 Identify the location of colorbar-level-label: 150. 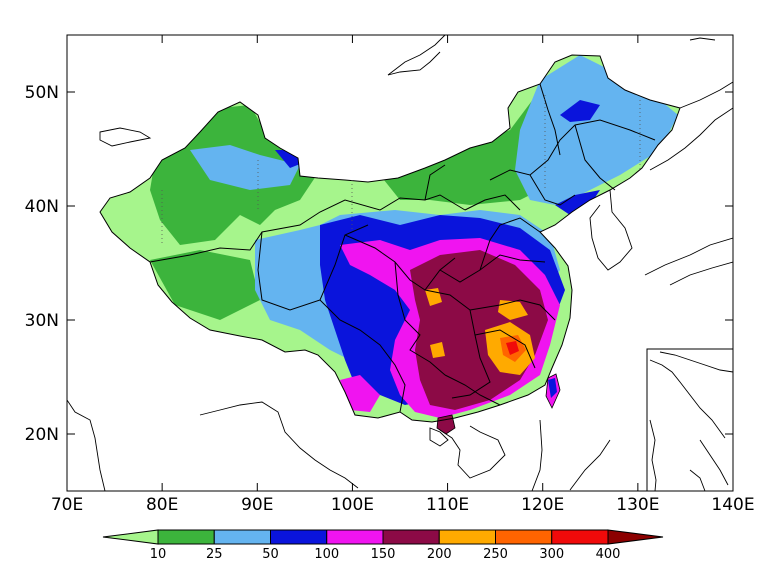
(383, 554).